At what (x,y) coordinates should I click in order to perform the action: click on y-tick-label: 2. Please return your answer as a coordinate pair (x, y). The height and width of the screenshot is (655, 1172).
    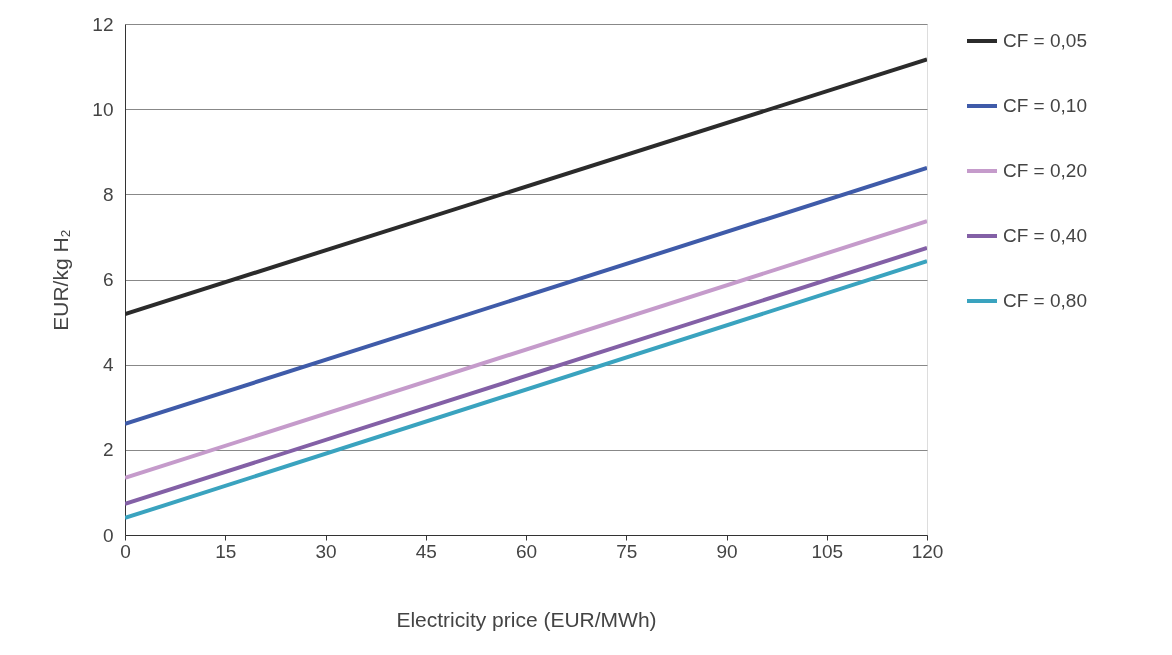
    Looking at the image, I should click on (108, 450).